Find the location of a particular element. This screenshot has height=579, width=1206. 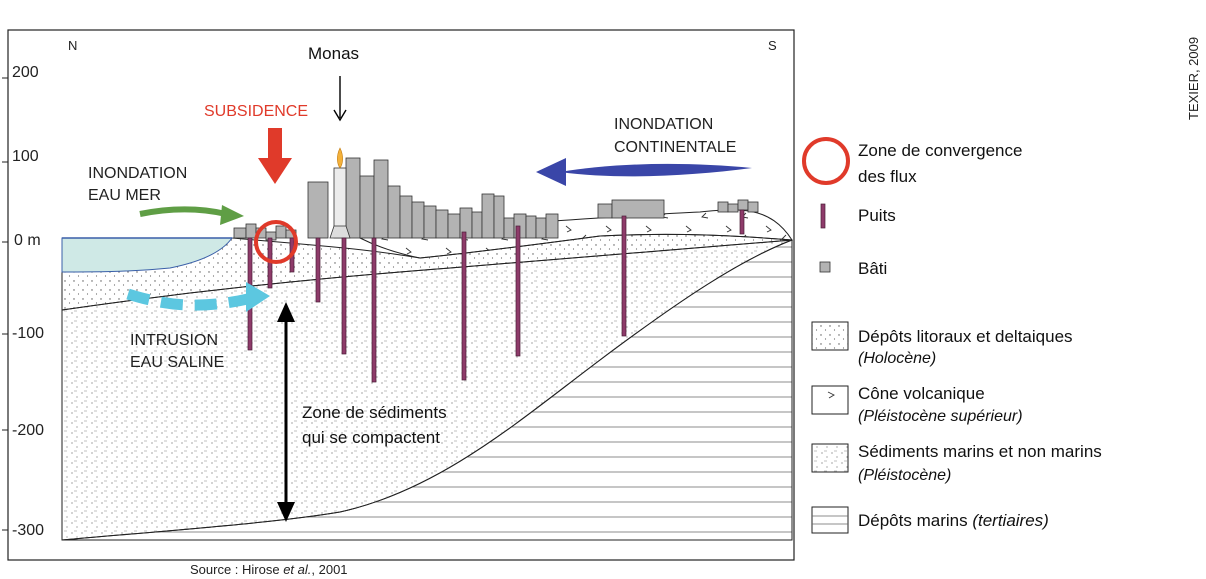

depth-axis is located at coordinates (5, 304).